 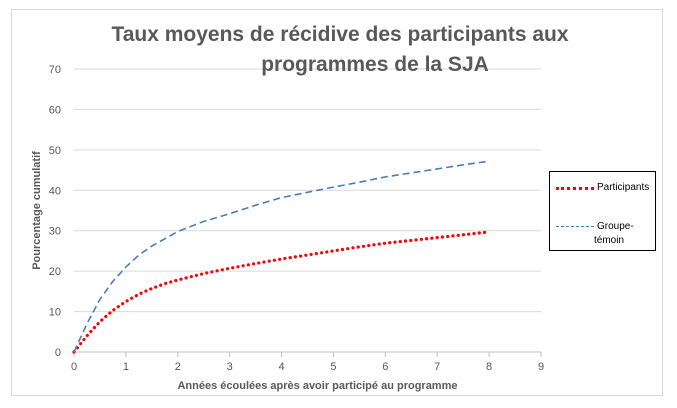 I want to click on y-tick-label-60: 60, so click(x=55, y=110).